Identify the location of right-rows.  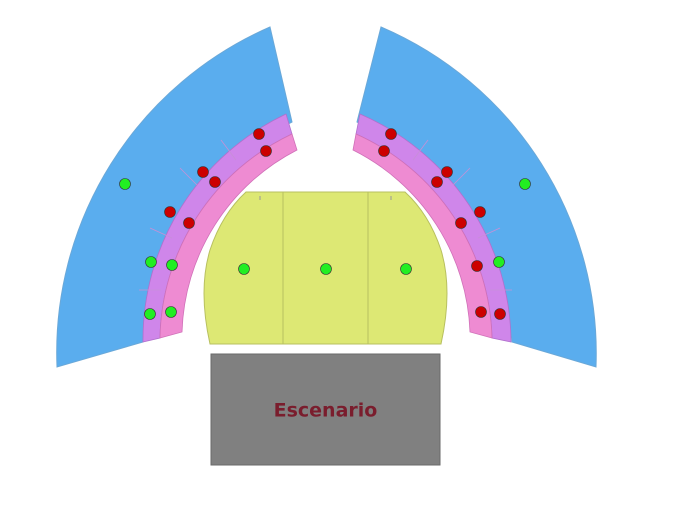
(432, 228).